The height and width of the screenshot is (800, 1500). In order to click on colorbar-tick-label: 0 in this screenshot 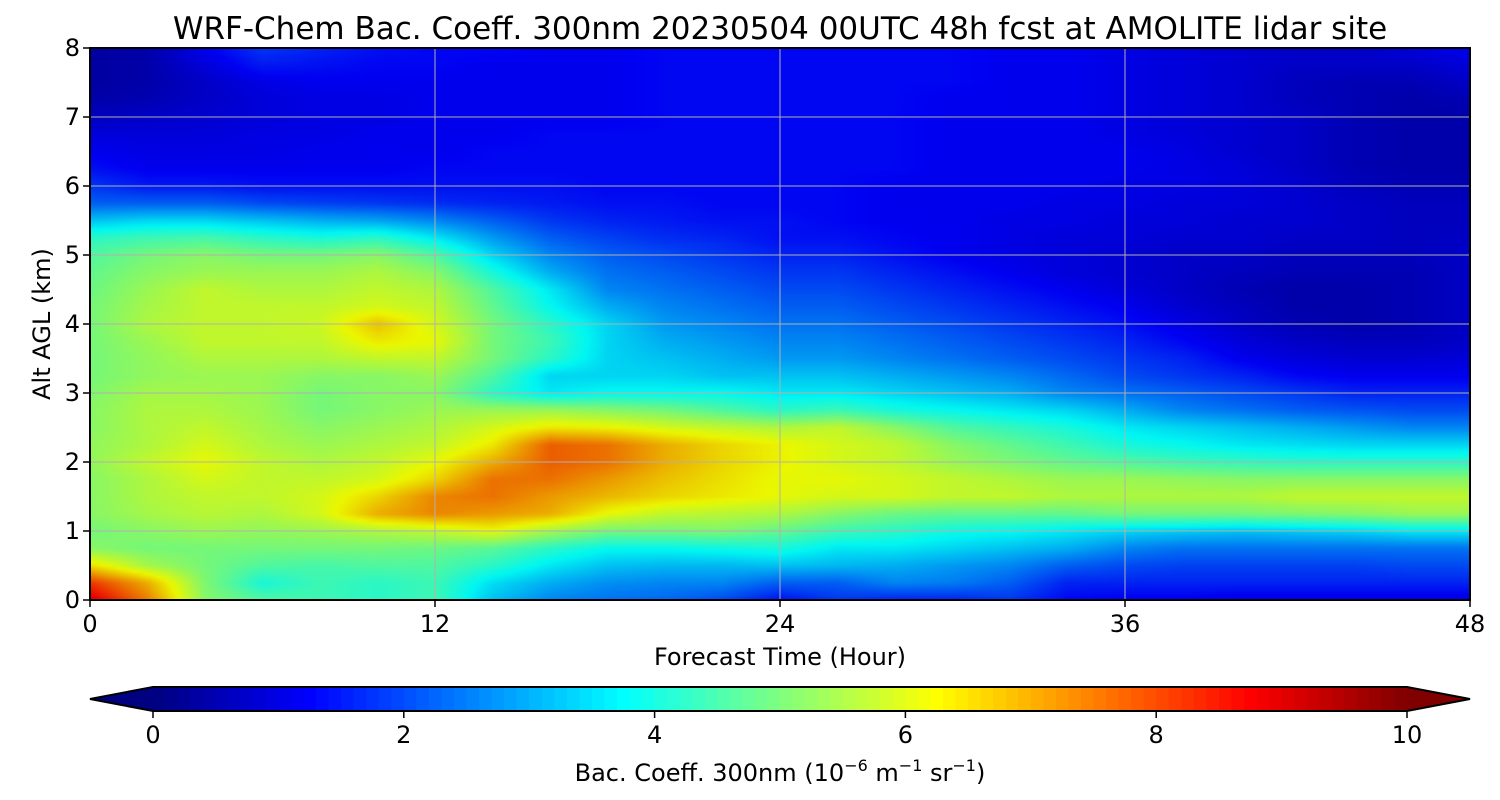, I will do `click(152, 735)`.